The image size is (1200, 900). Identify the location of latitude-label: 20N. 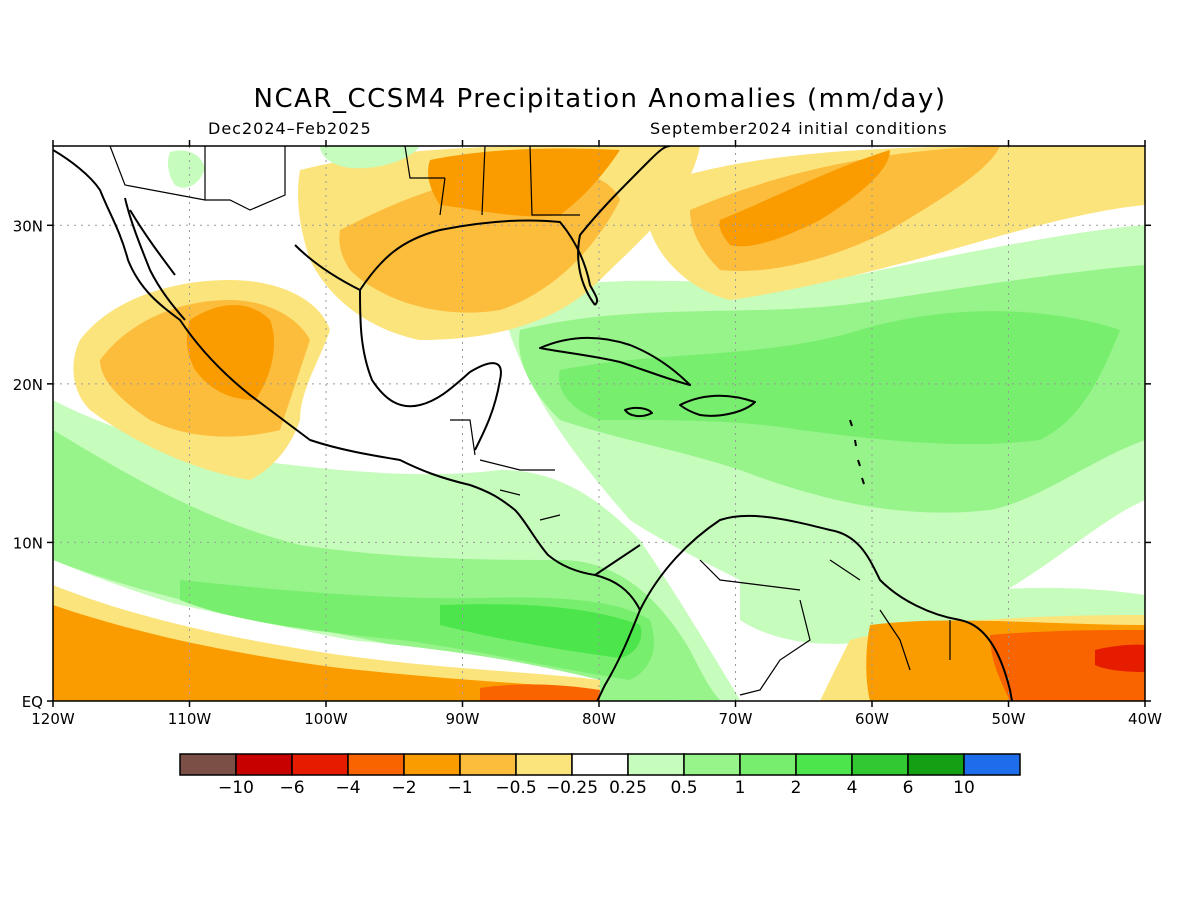
(28, 385).